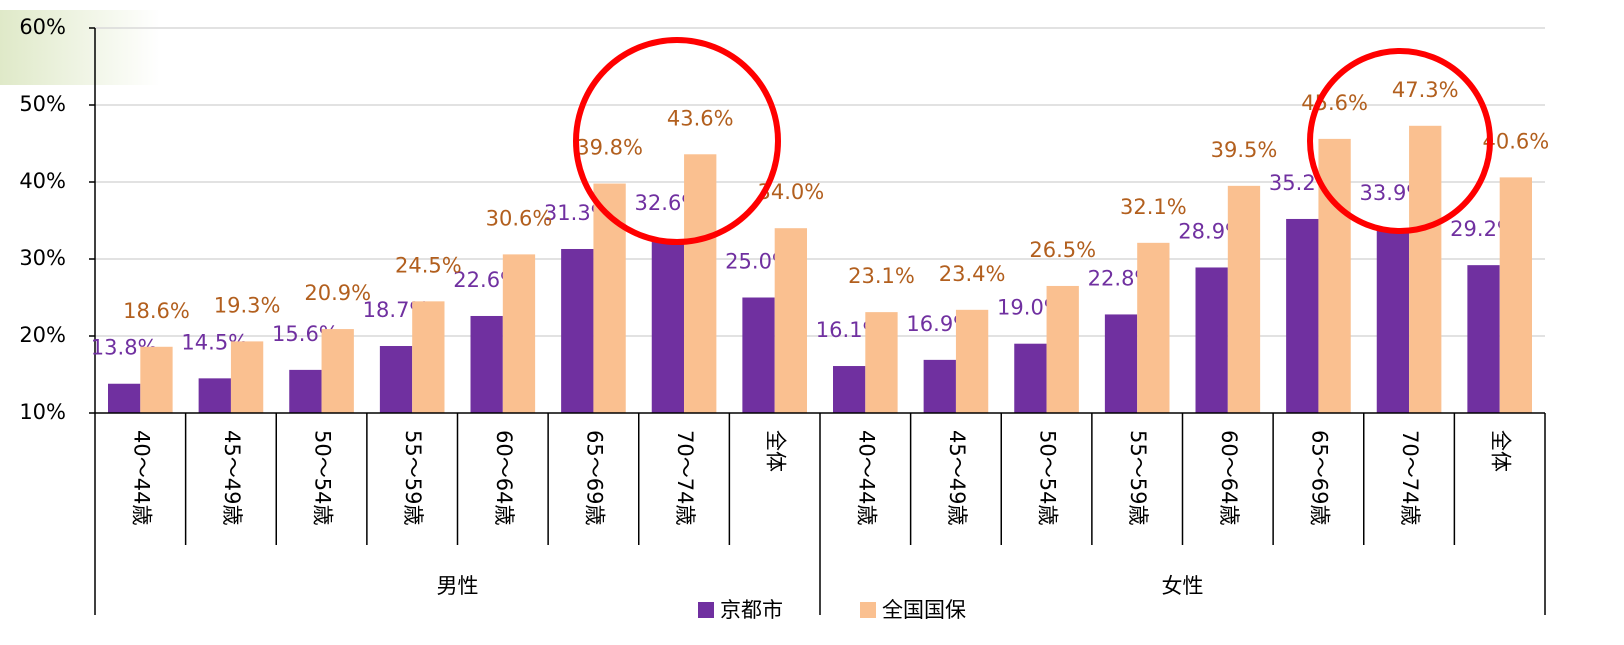 The width and height of the screenshot is (1624, 645). I want to click on data-label: 45.6%, so click(1334, 103).